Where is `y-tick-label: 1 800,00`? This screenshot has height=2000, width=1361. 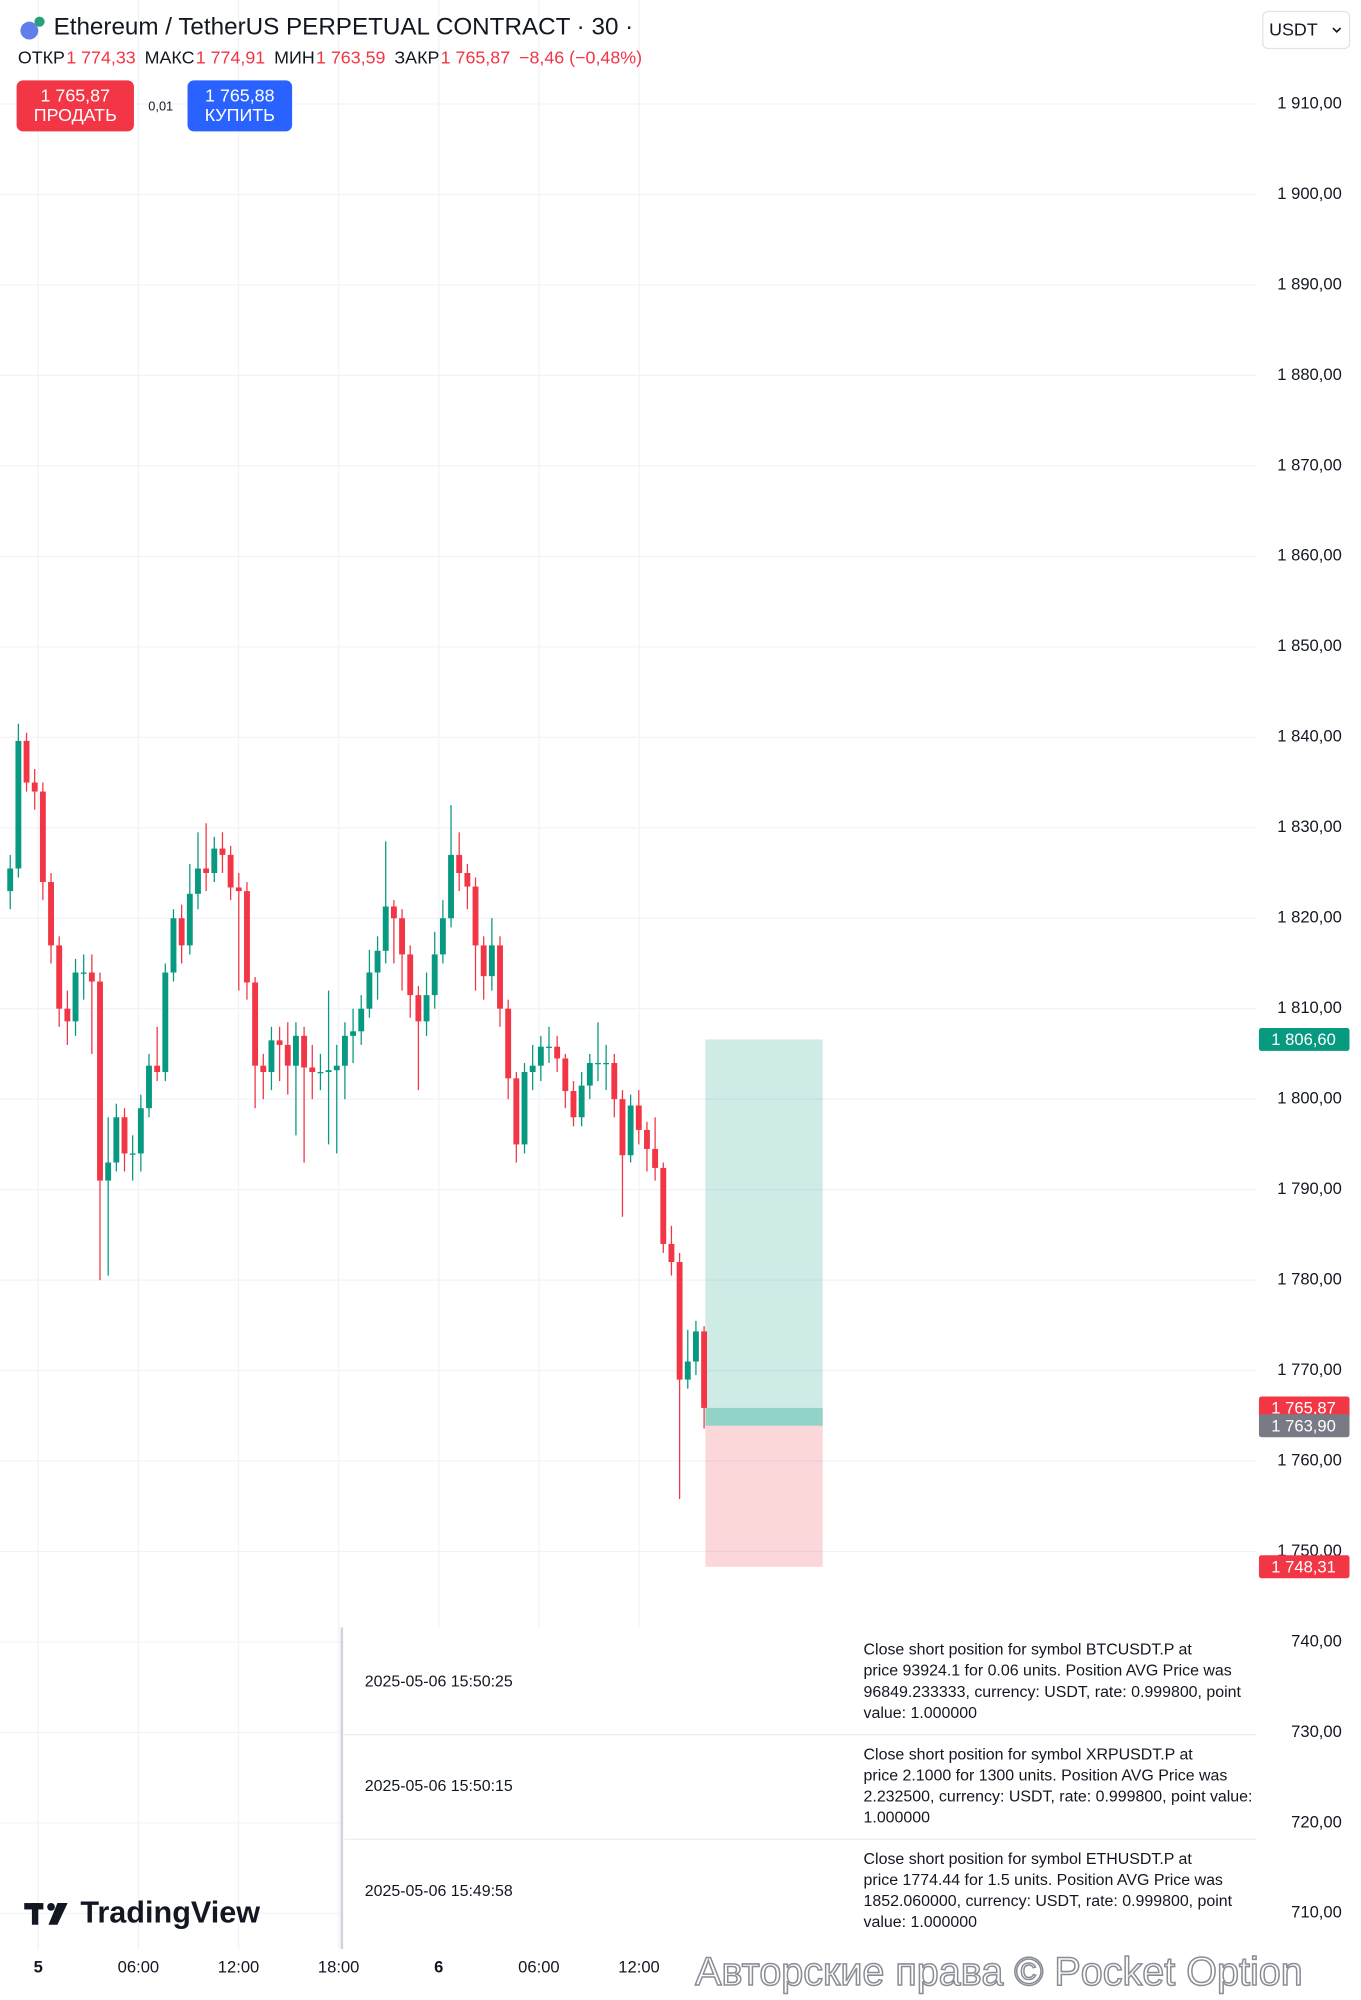 y-tick-label: 1 800,00 is located at coordinates (1309, 1098).